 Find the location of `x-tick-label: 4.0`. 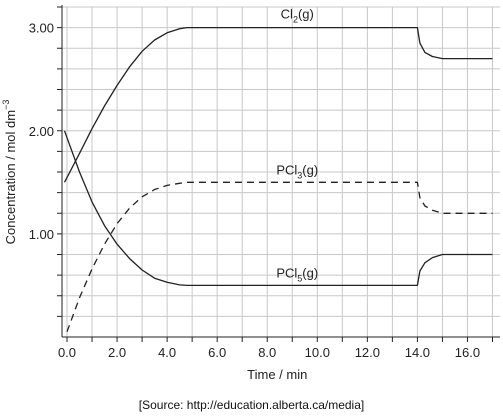

x-tick-label: 4.0 is located at coordinates (167, 352).